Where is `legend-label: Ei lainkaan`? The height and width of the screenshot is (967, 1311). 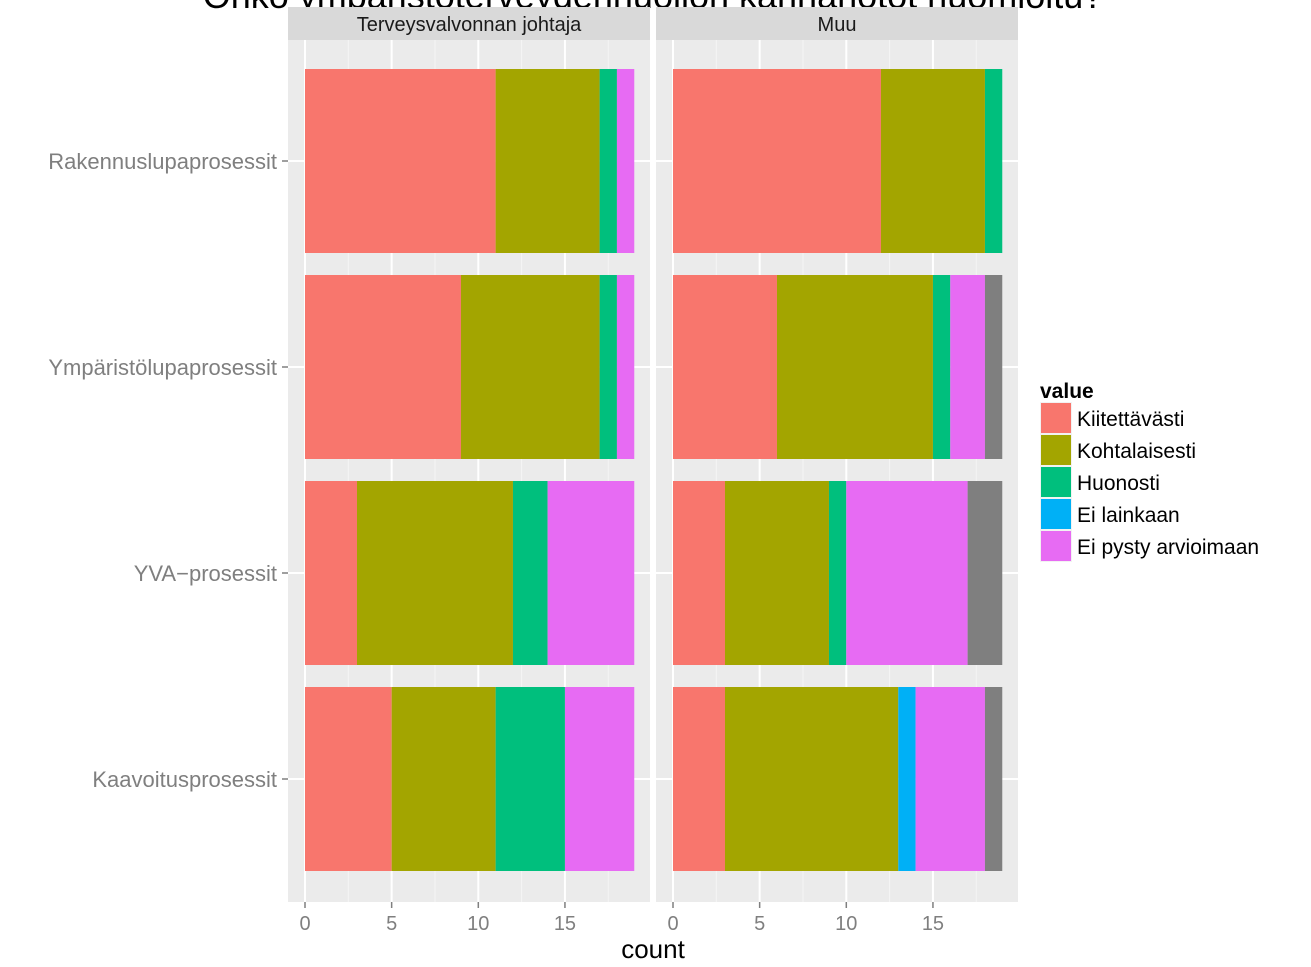 legend-label: Ei lainkaan is located at coordinates (1128, 515).